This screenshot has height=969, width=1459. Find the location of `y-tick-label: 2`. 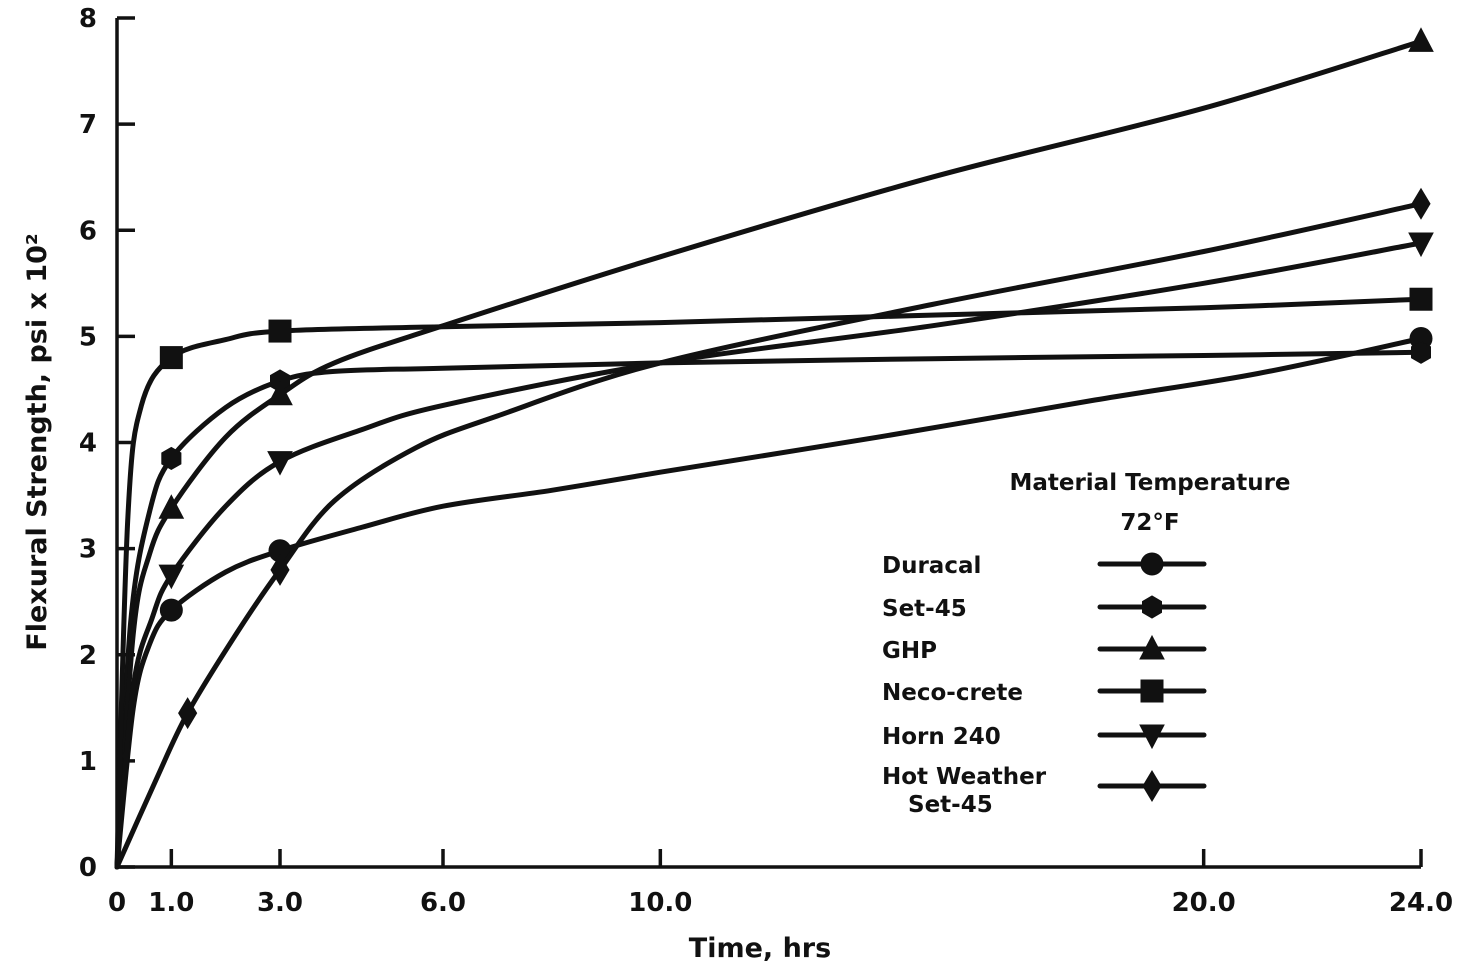

y-tick-label: 2 is located at coordinates (88, 656).